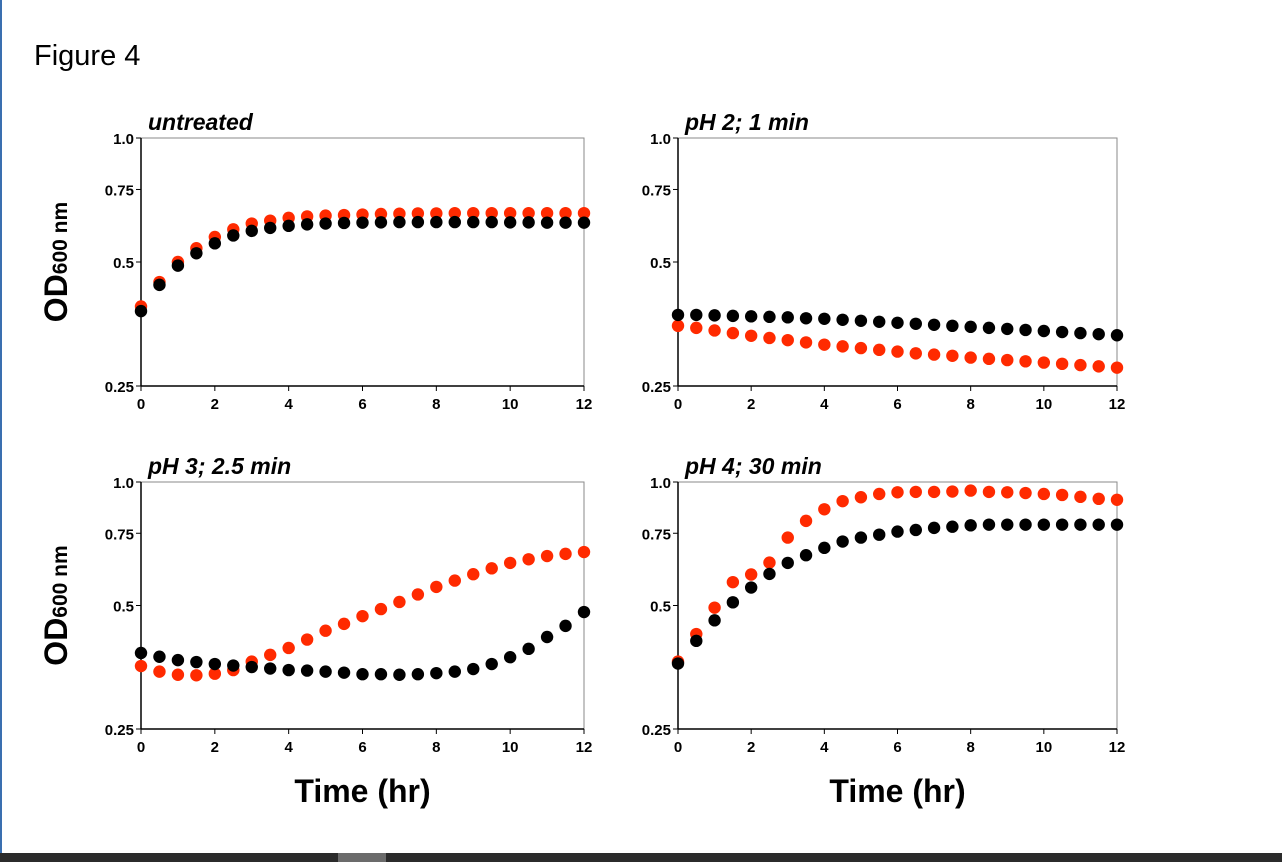 The height and width of the screenshot is (862, 1282). I want to click on scrollbar-thumb, so click(362, 857).